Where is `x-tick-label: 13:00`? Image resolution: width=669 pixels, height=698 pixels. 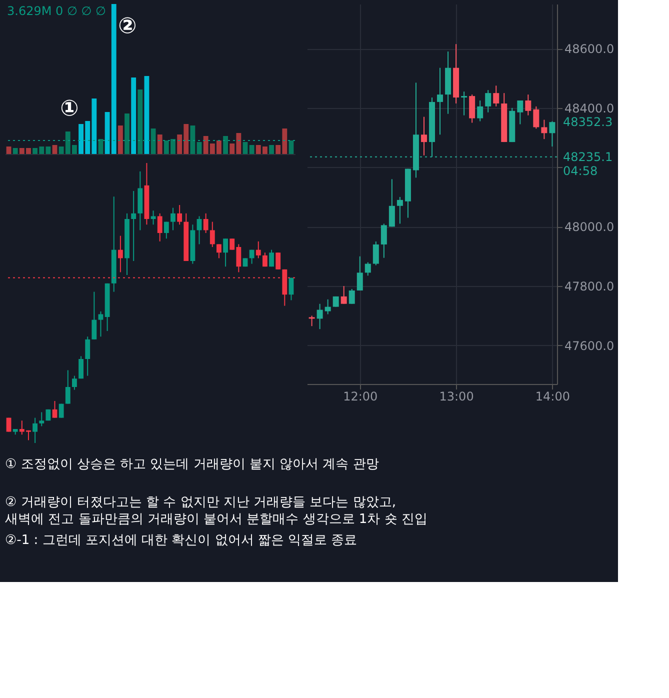
x-tick-label: 13:00 is located at coordinates (456, 397).